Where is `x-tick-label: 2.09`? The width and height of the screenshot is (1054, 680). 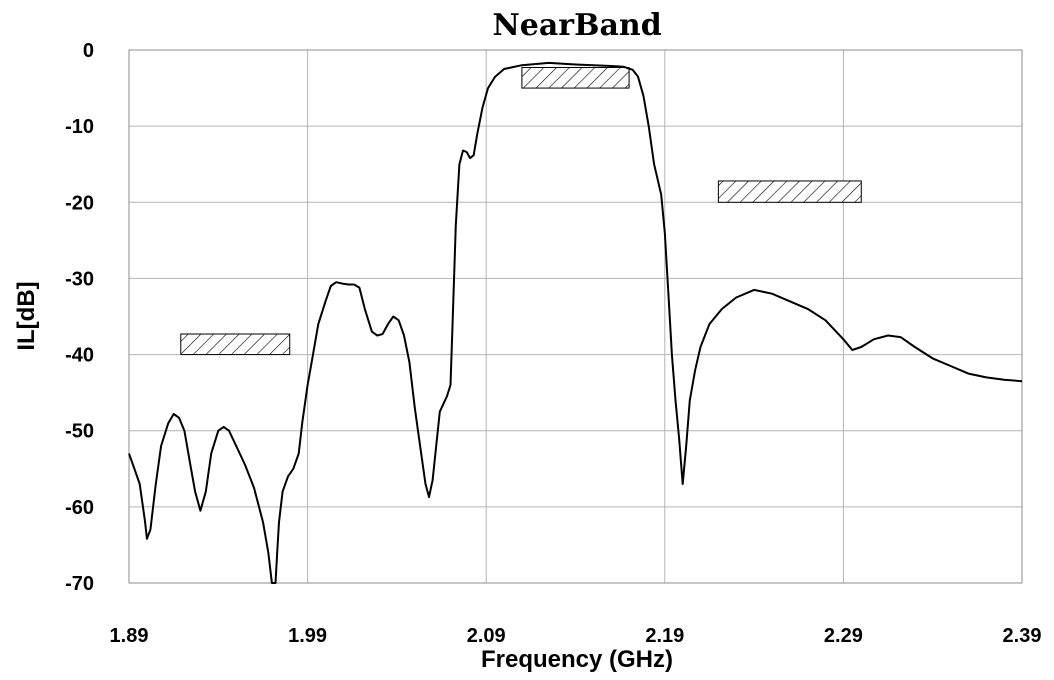
x-tick-label: 2.09 is located at coordinates (486, 636).